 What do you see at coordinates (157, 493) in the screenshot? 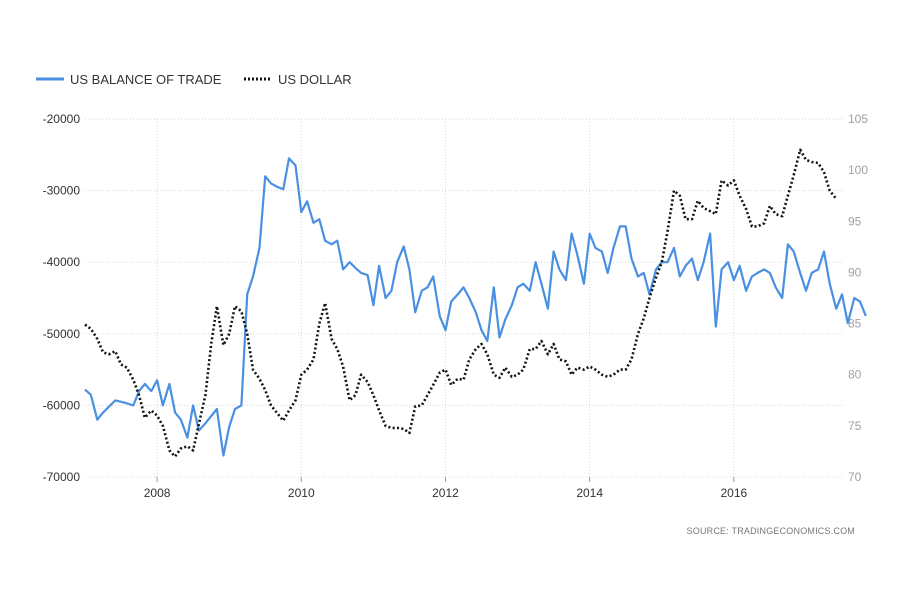
I see `x-tick-label: 2008` at bounding box center [157, 493].